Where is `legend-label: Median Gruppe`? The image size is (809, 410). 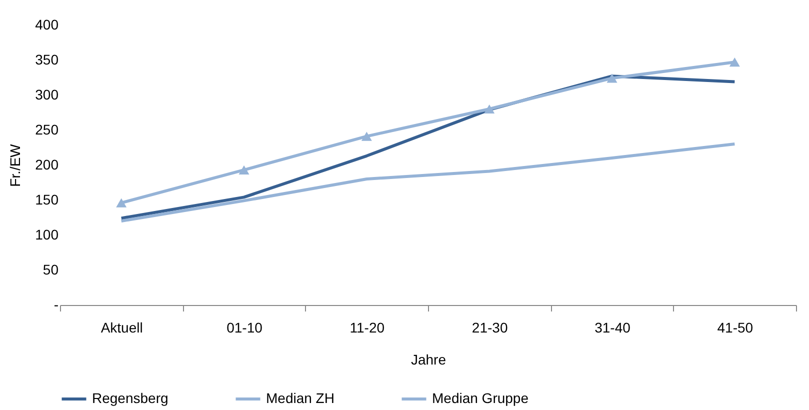
legend-label: Median Gruppe is located at coordinates (480, 398).